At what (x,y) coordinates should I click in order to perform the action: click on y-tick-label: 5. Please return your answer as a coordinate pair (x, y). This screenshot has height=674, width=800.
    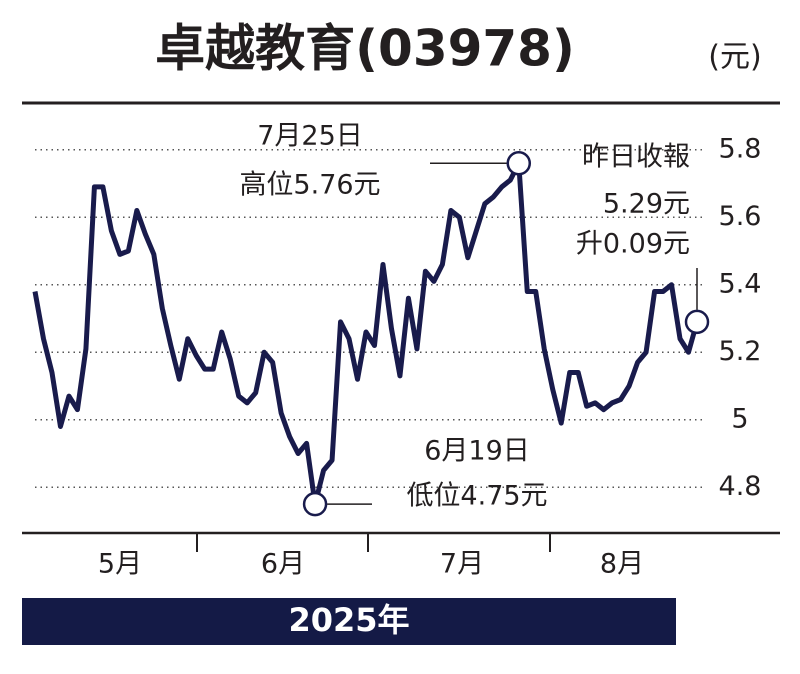
    Looking at the image, I should click on (739, 418).